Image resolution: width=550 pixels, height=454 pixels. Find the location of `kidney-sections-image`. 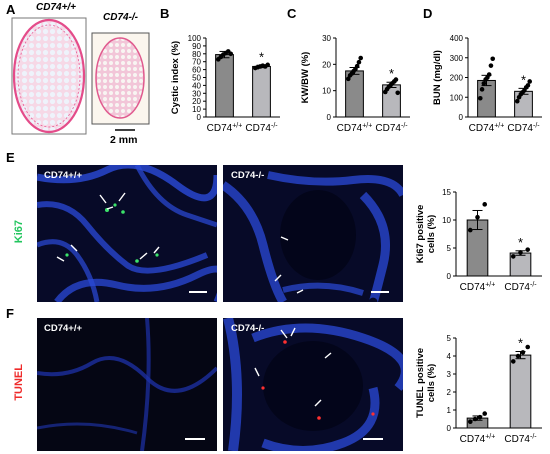

kidney-sections-image is located at coordinates (80, 76).